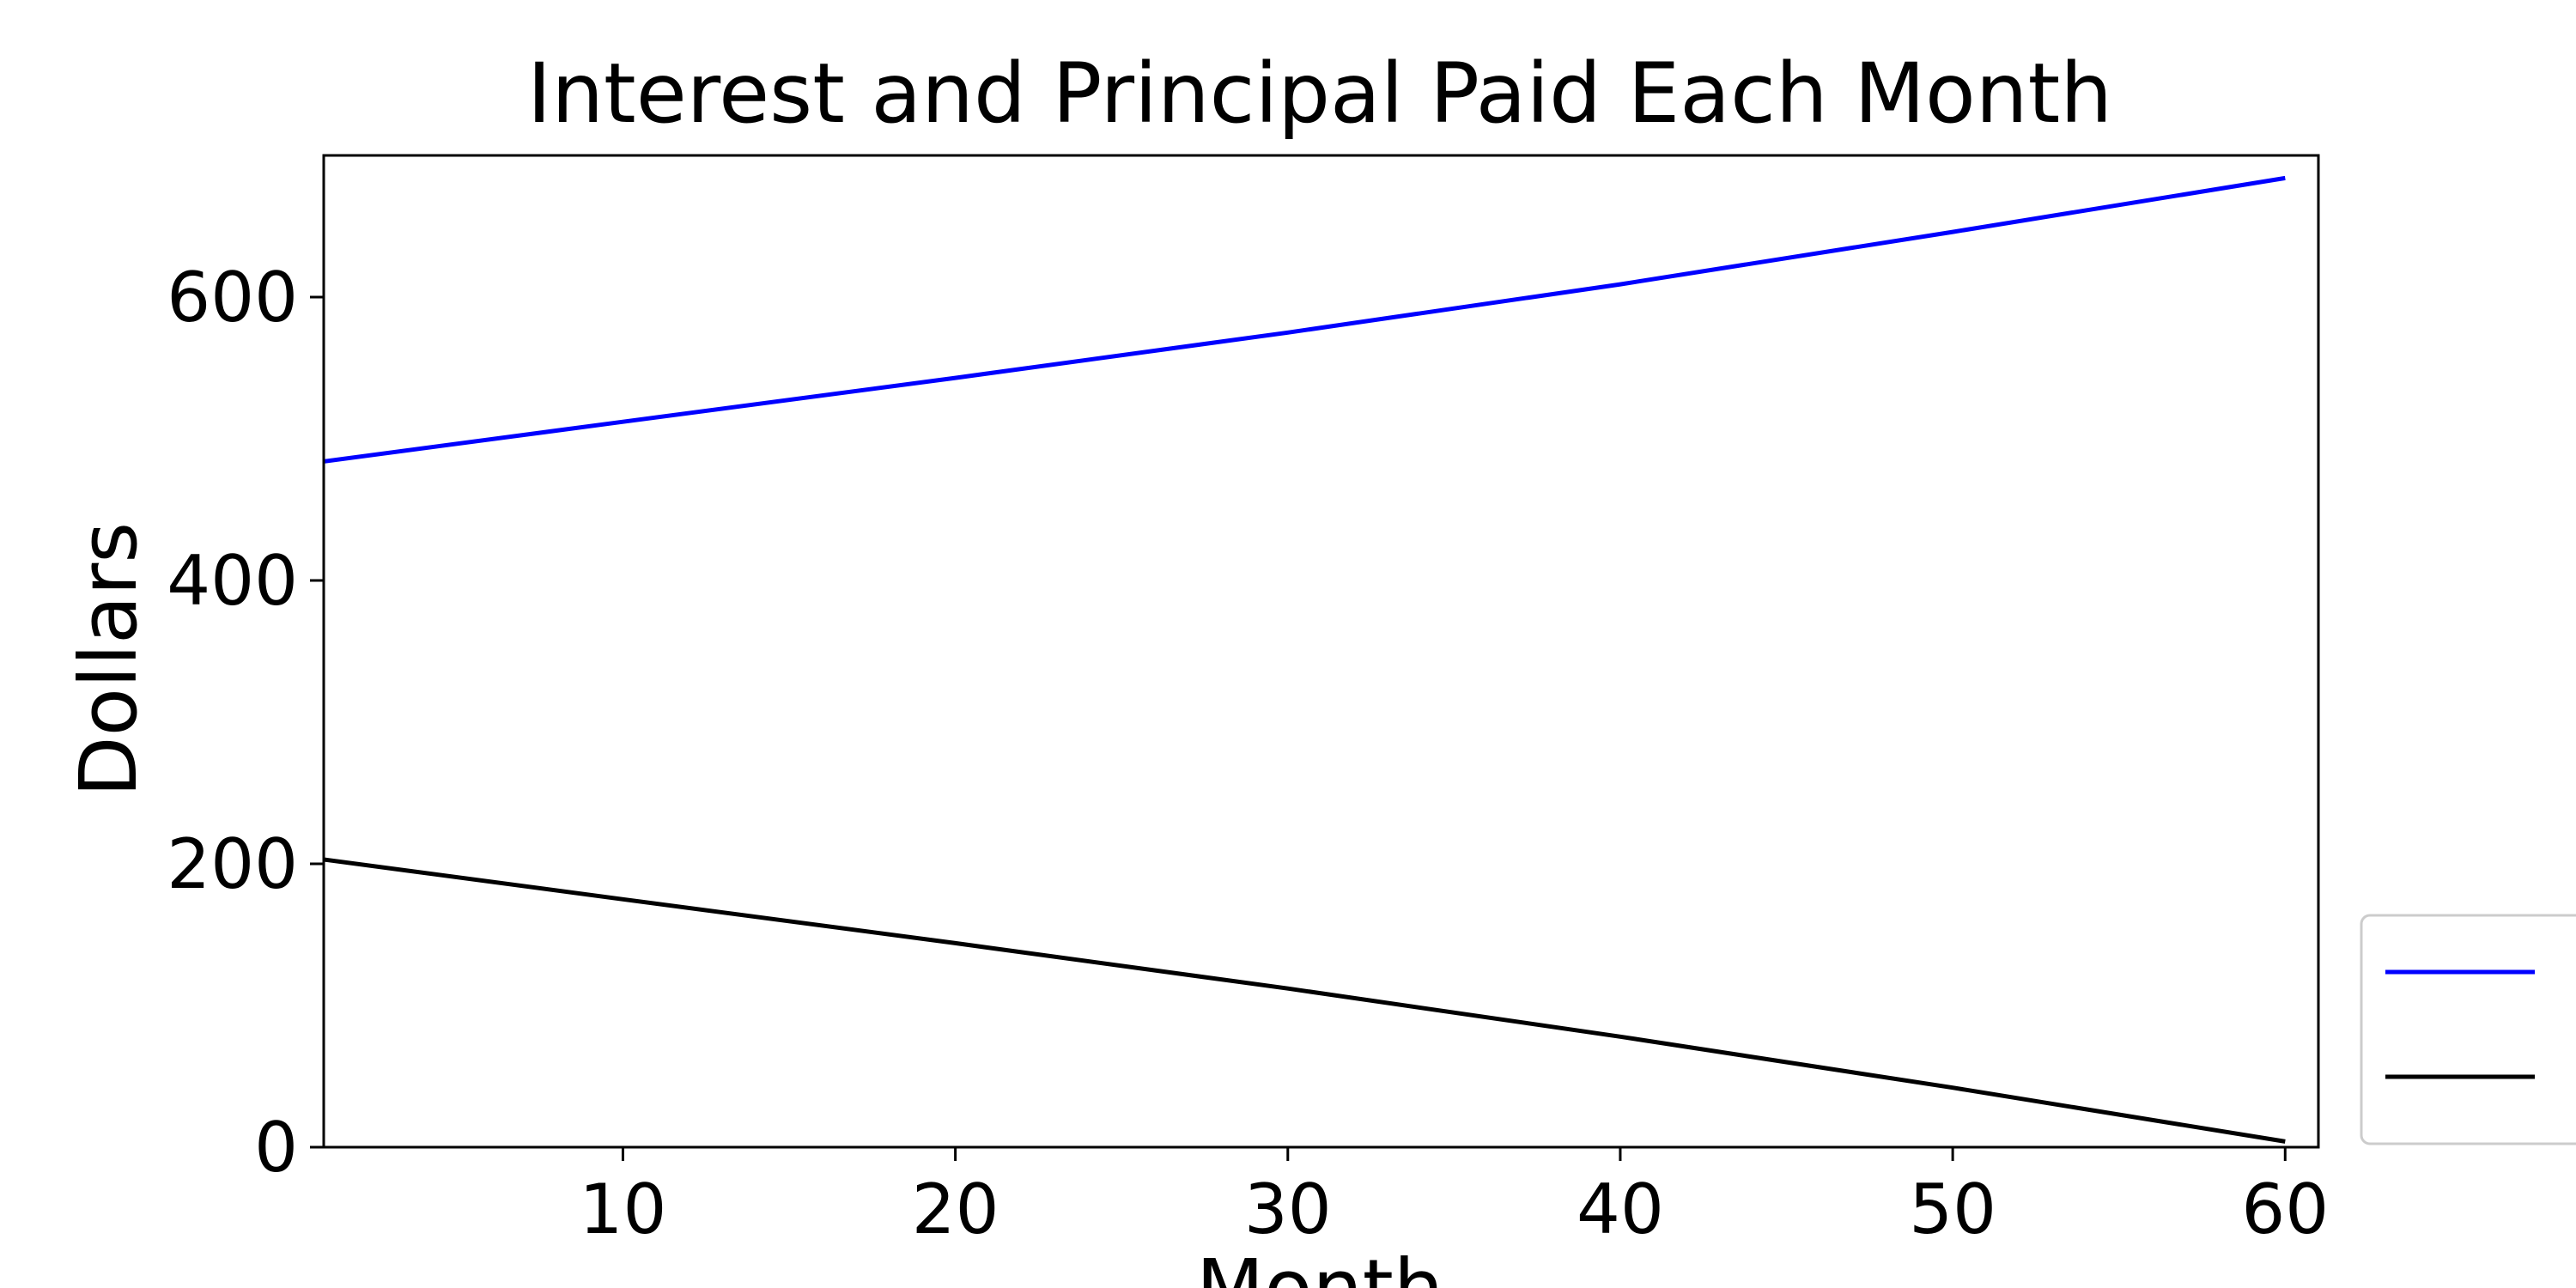 Image resolution: width=2576 pixels, height=1288 pixels. I want to click on y-tick-label: 600, so click(232, 297).